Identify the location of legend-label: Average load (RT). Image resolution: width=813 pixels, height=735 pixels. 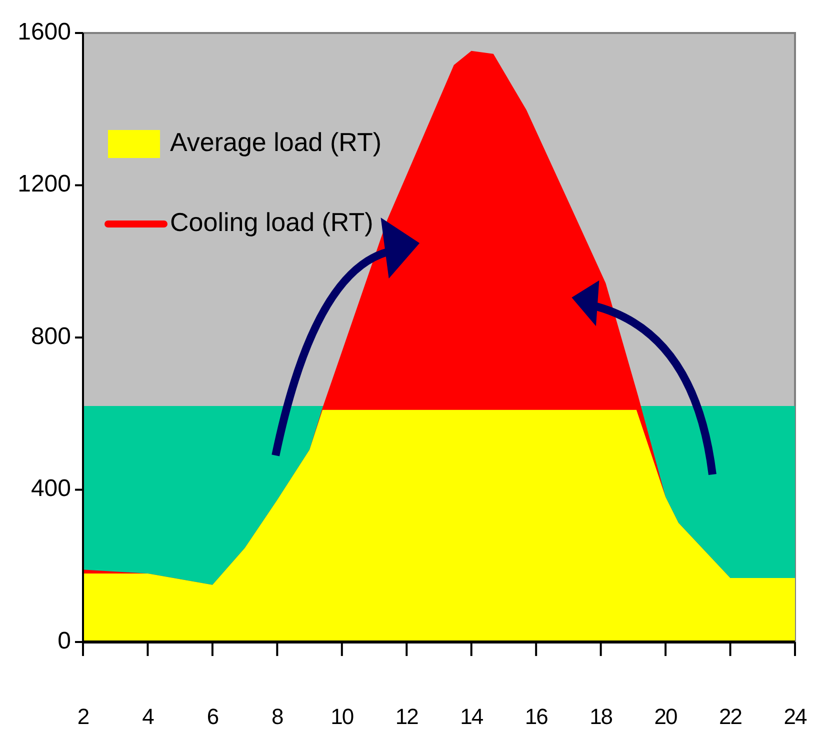
(276, 141).